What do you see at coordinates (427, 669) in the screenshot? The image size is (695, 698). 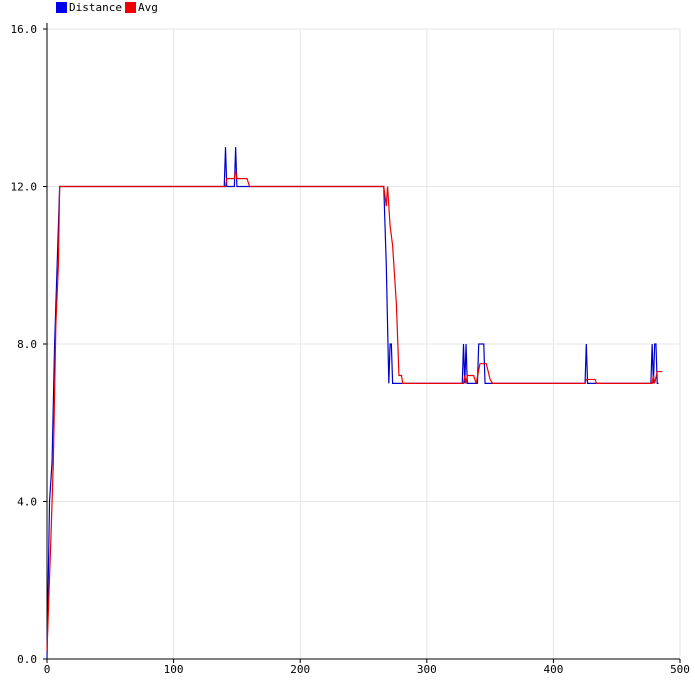 I see `x-tick-label: 300` at bounding box center [427, 669].